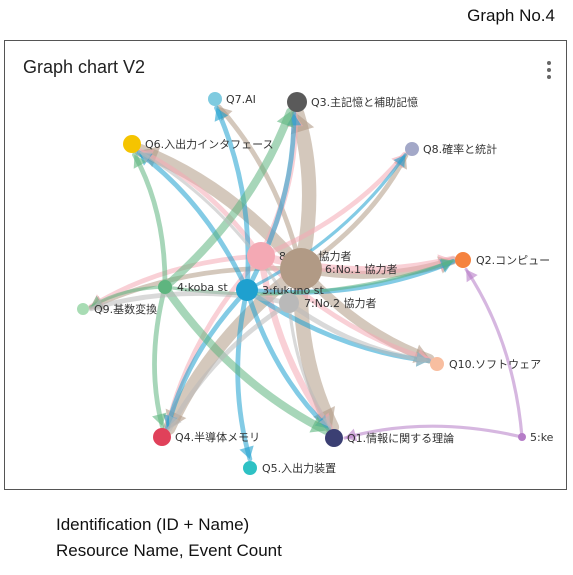 The width and height of the screenshot is (573, 575). What do you see at coordinates (285, 119) in the screenshot?
I see `edge-arrowhead-n4-q3` at bounding box center [285, 119].